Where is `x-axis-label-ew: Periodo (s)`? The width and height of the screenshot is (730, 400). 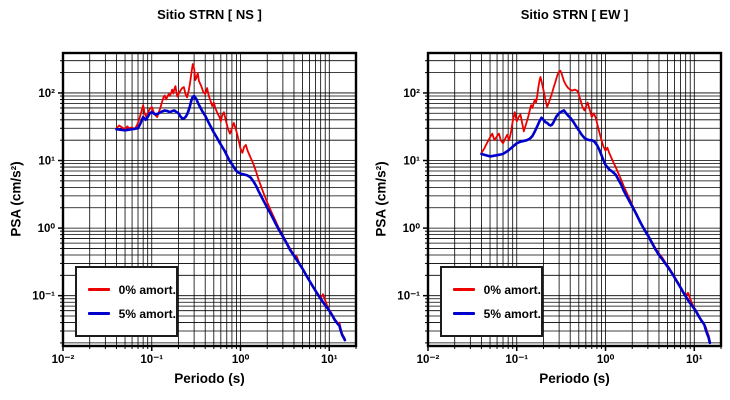
x-axis-label-ew: Periodo (s) is located at coordinates (574, 378).